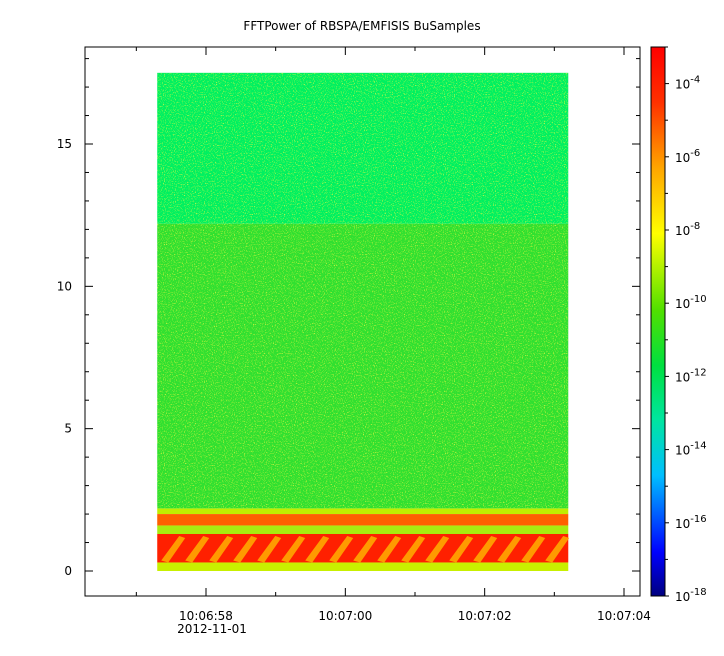 This screenshot has width=724, height=656. Describe the element at coordinates (345, 616) in the screenshot. I see `x-tick-label: 10:07:00` at that location.